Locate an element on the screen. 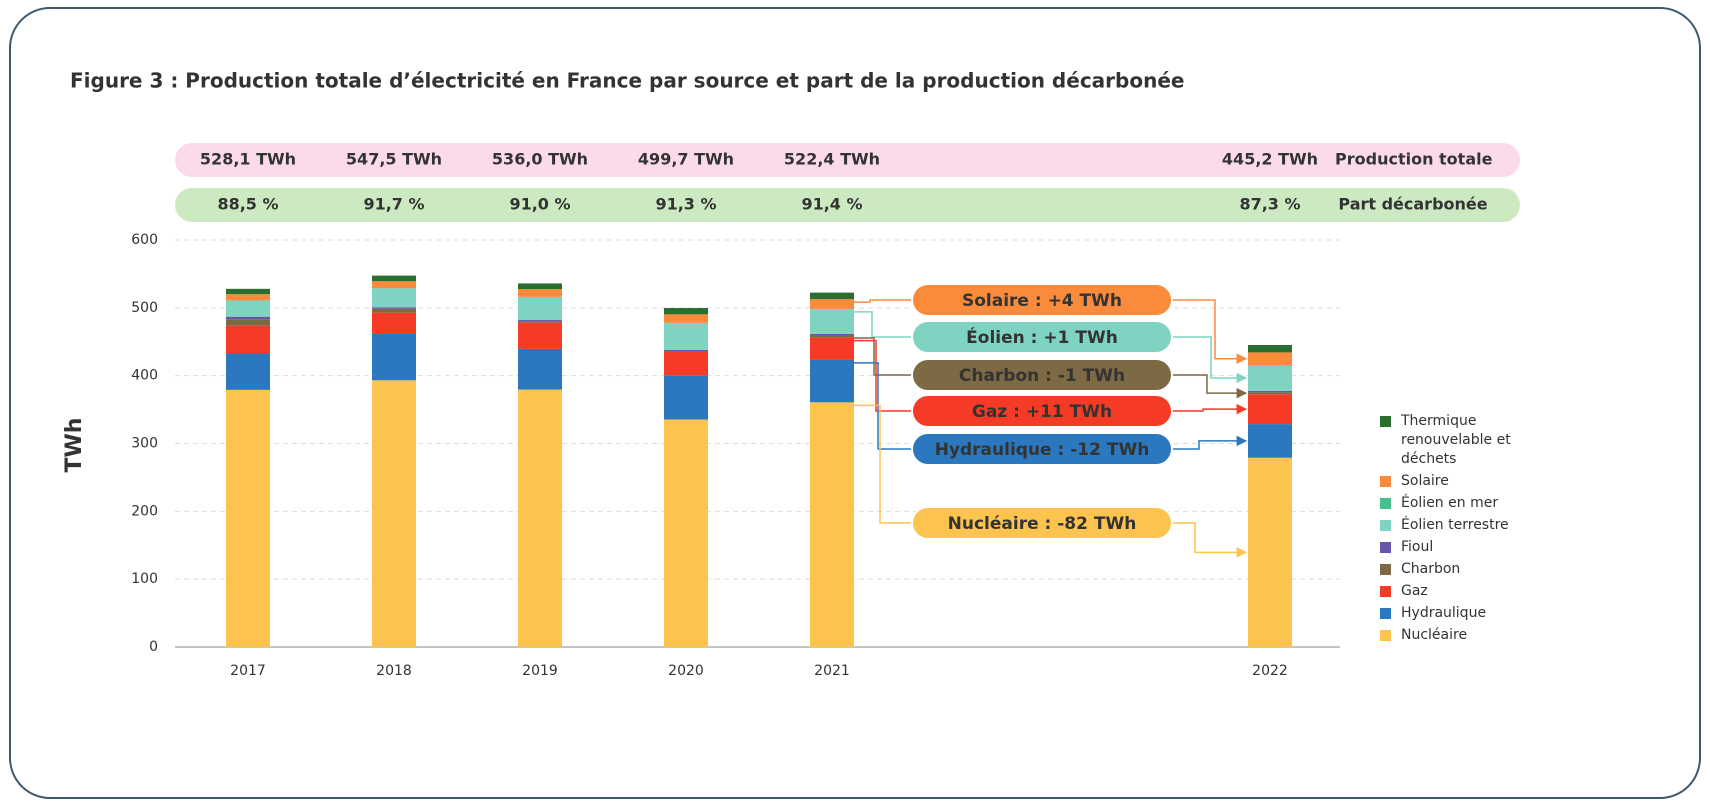 This screenshot has height=804, width=1710. annotation-text: Hydraulique : -12 TWh is located at coordinates (1042, 450).